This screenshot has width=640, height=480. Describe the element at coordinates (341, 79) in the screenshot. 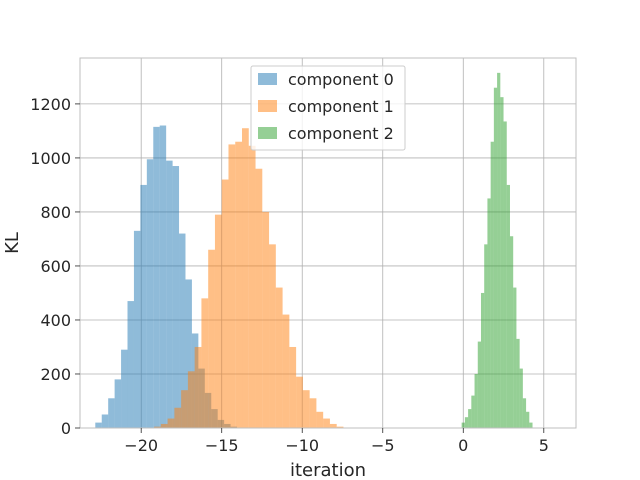

I see `legend-label-component-0: component 0` at that location.